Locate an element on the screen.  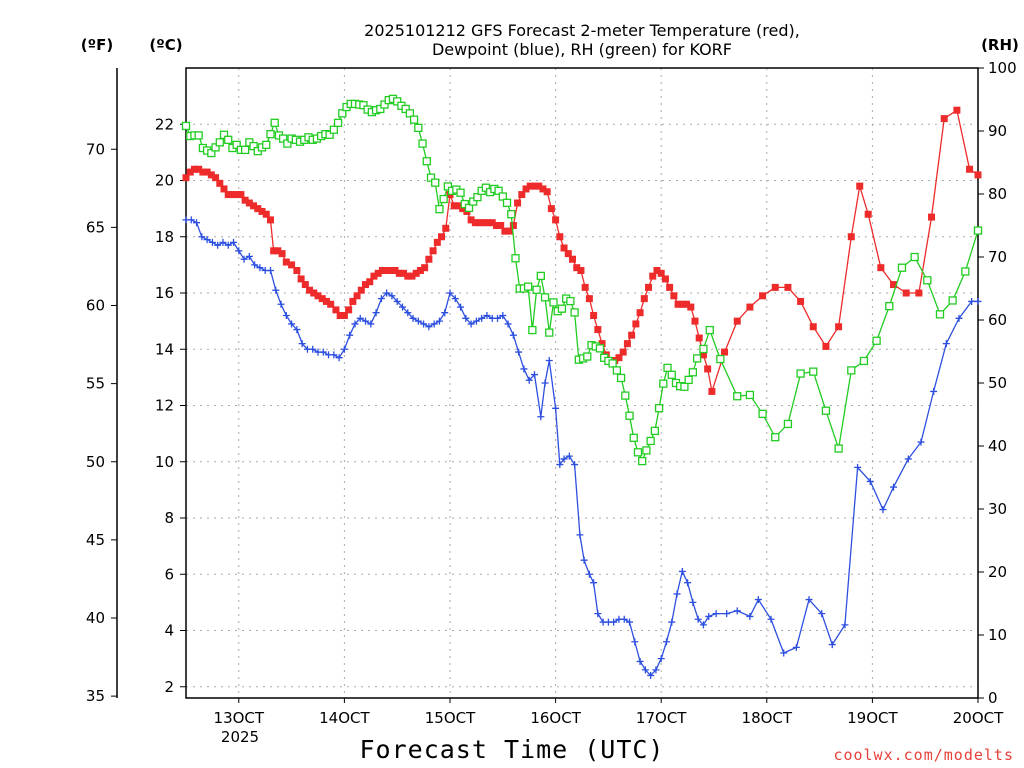
x-tick-label: 17OCT is located at coordinates (661, 718).